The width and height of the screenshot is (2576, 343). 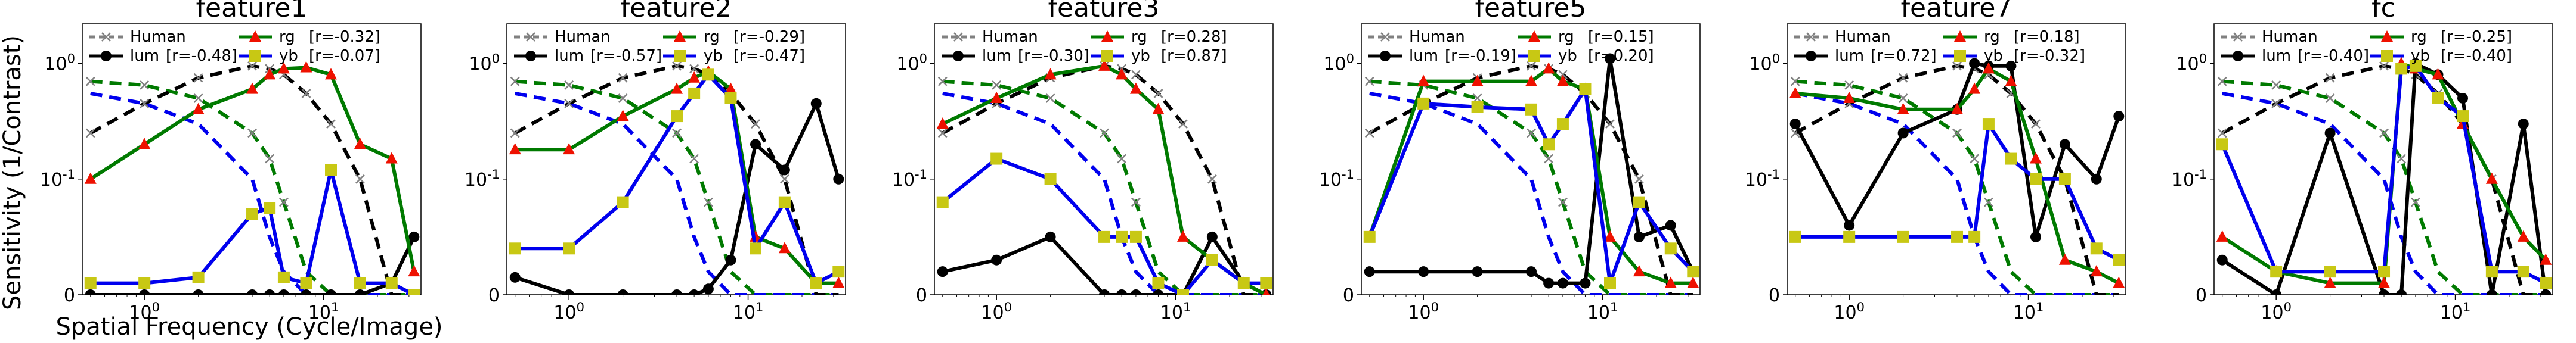 I want to click on legend-lum-r: [r=-0.19], so click(x=1481, y=56).